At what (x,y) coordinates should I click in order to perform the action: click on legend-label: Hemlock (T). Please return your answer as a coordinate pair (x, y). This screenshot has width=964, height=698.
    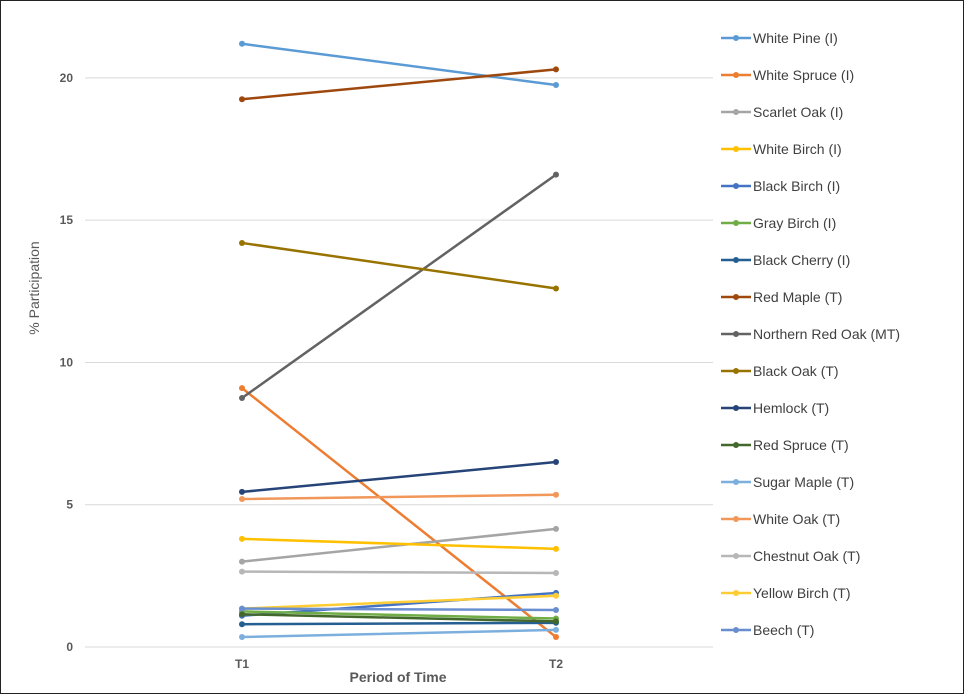
    Looking at the image, I should click on (791, 408).